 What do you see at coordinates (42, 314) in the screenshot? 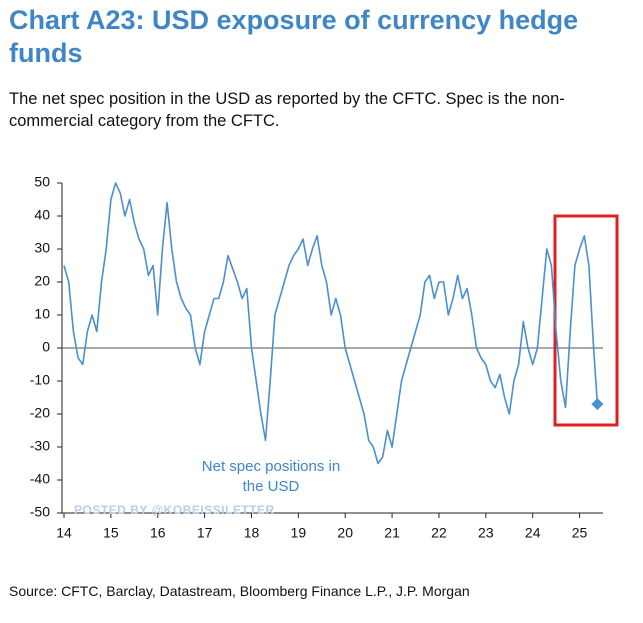
I see `y-tick-label: 10` at bounding box center [42, 314].